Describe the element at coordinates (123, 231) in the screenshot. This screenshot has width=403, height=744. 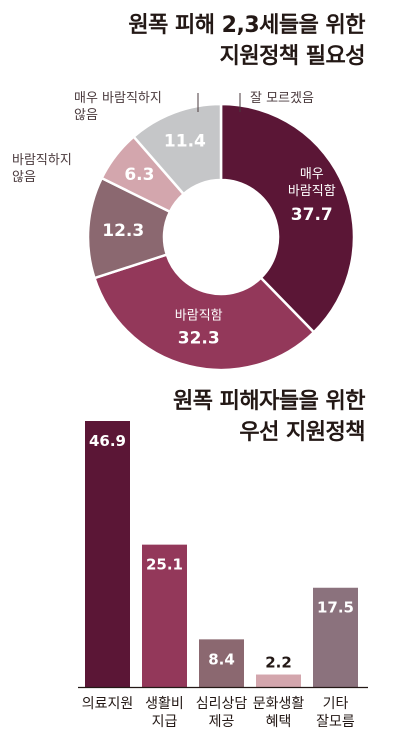
I see `slice-value: 12.3` at that location.